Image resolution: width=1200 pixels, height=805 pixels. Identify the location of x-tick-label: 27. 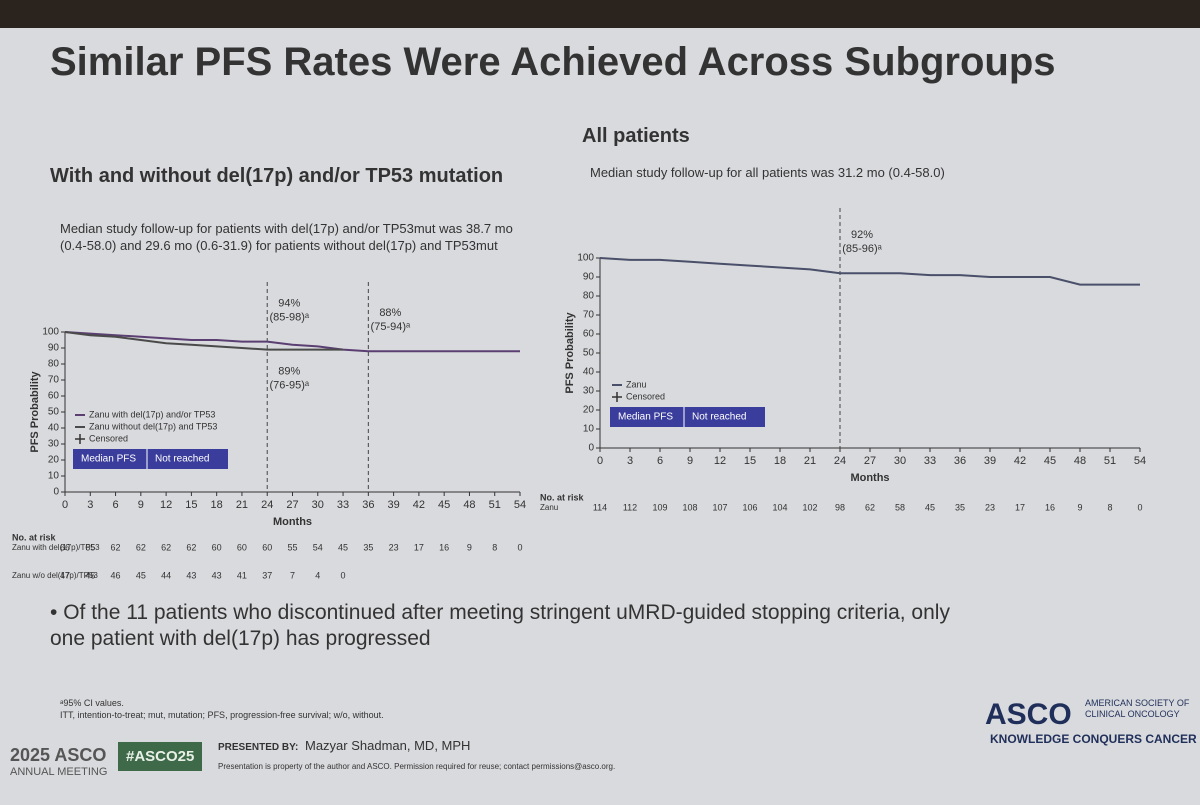
(292, 505).